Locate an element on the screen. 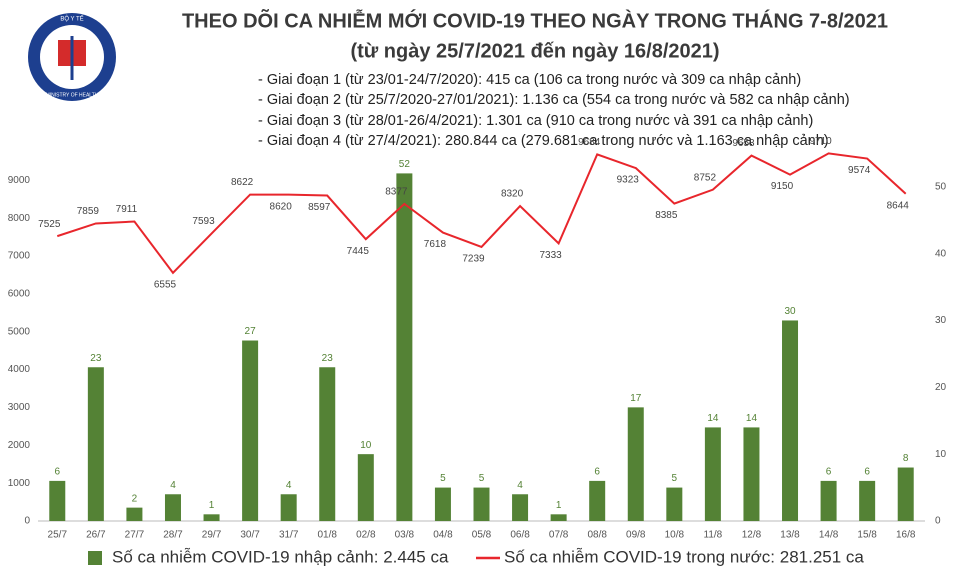 This screenshot has height=574, width=960. y-tick-label: 1000 is located at coordinates (19, 483).